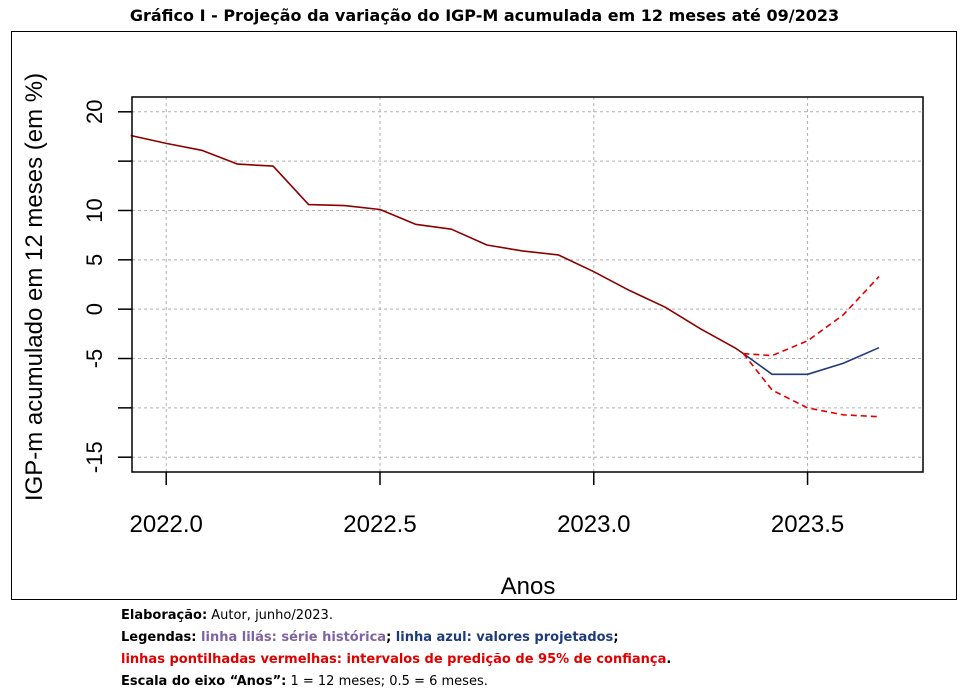 The image size is (969, 698). Describe the element at coordinates (204, 681) in the screenshot. I see `scale-label: Escala do eixo “Anos”:` at that location.